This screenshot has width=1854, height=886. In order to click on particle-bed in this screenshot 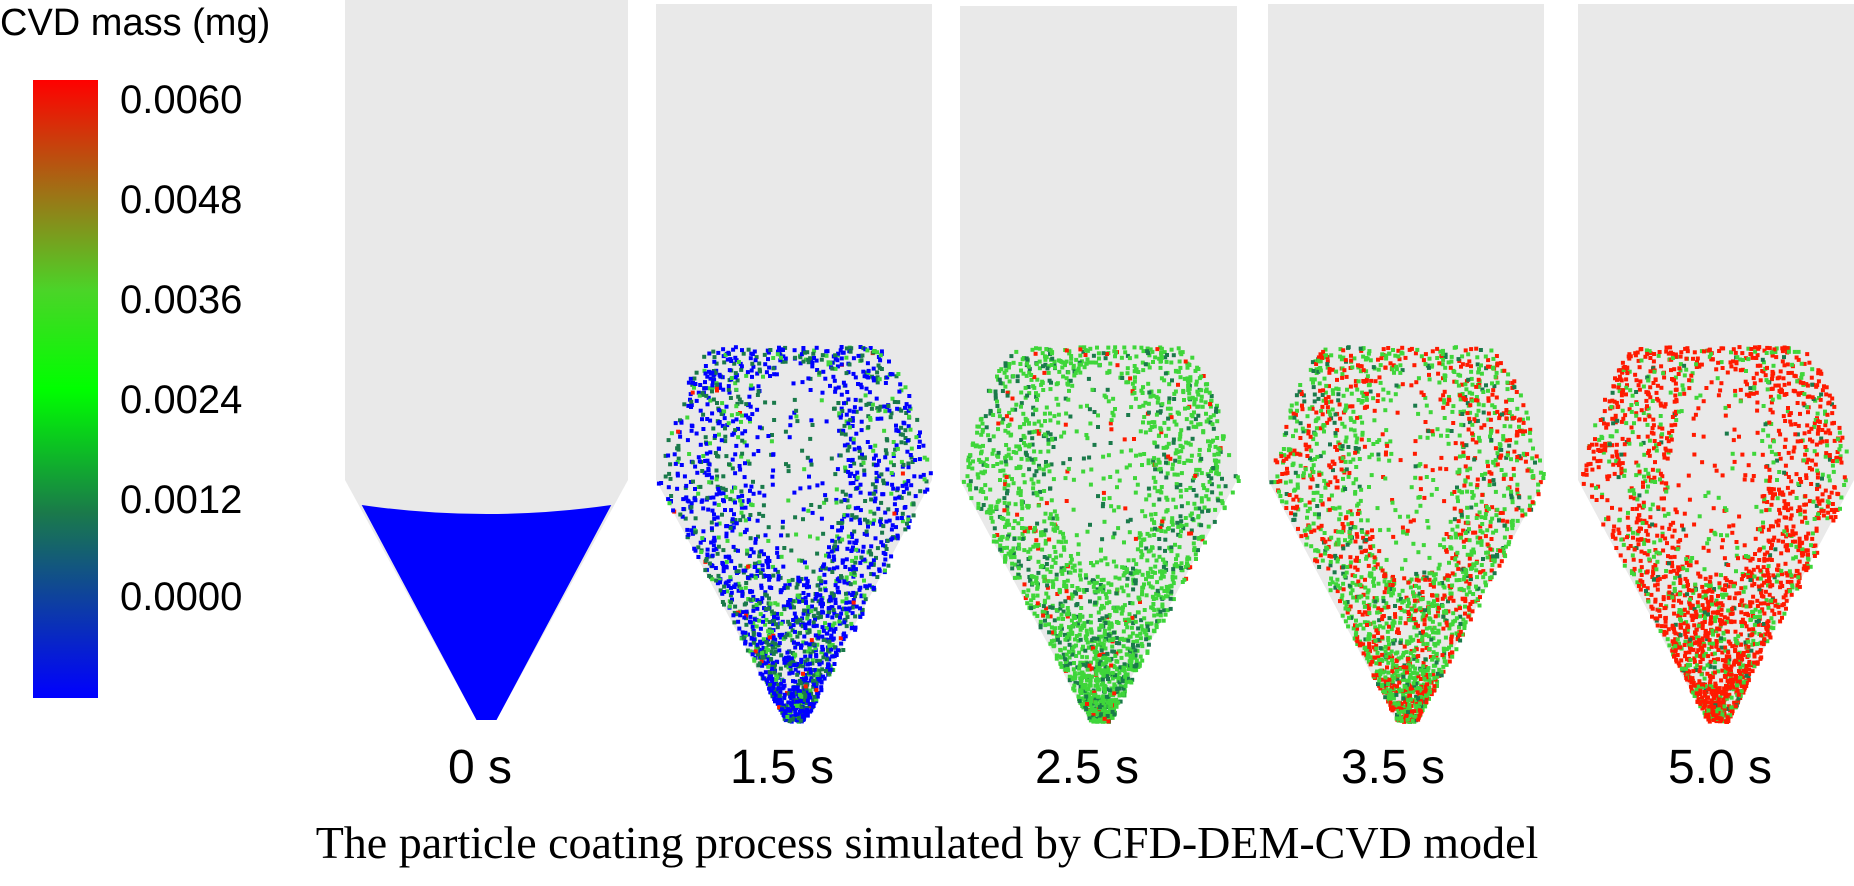, I will do `click(486, 612)`.